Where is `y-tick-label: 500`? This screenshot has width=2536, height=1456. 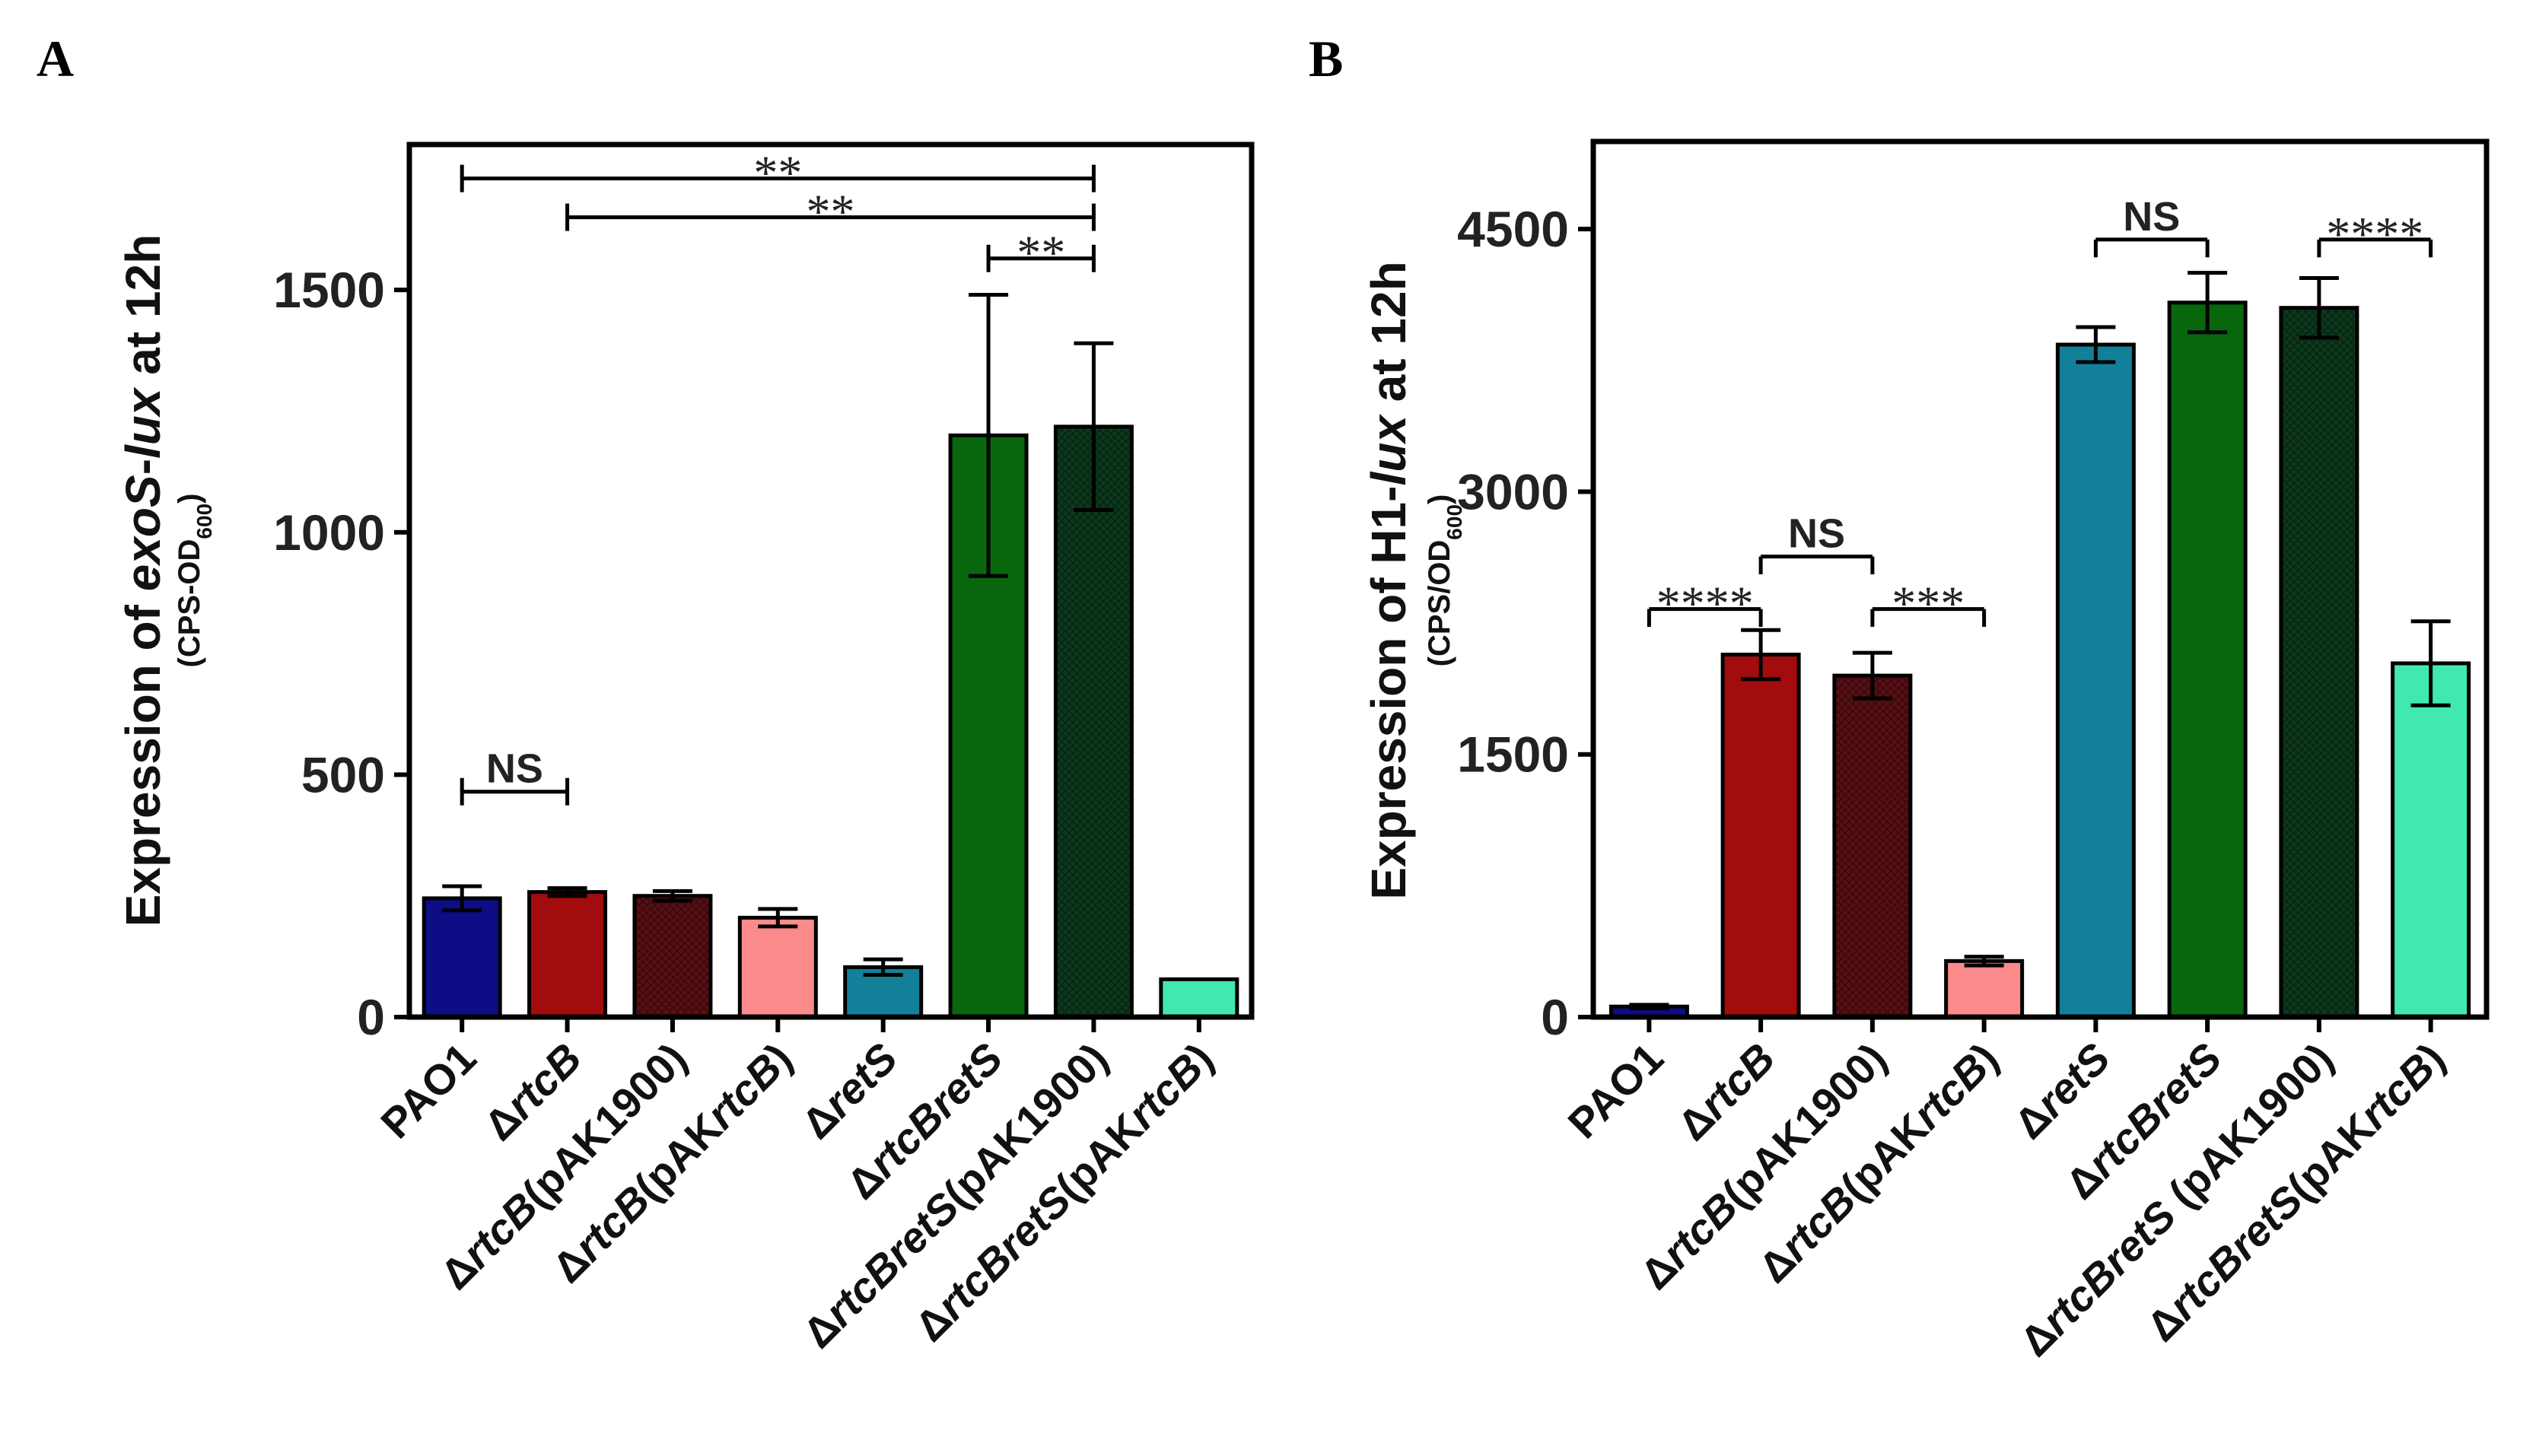
y-tick-label: 500 is located at coordinates (343, 774).